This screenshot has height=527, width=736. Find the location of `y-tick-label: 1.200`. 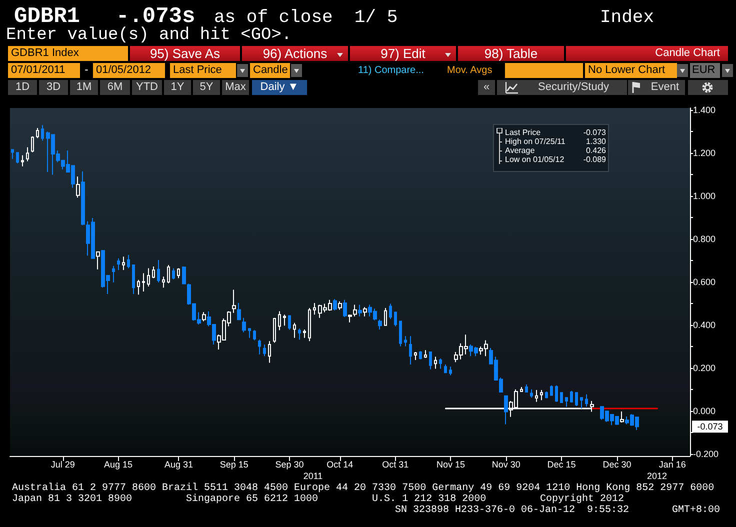

y-tick-label: 1.200 is located at coordinates (704, 153).